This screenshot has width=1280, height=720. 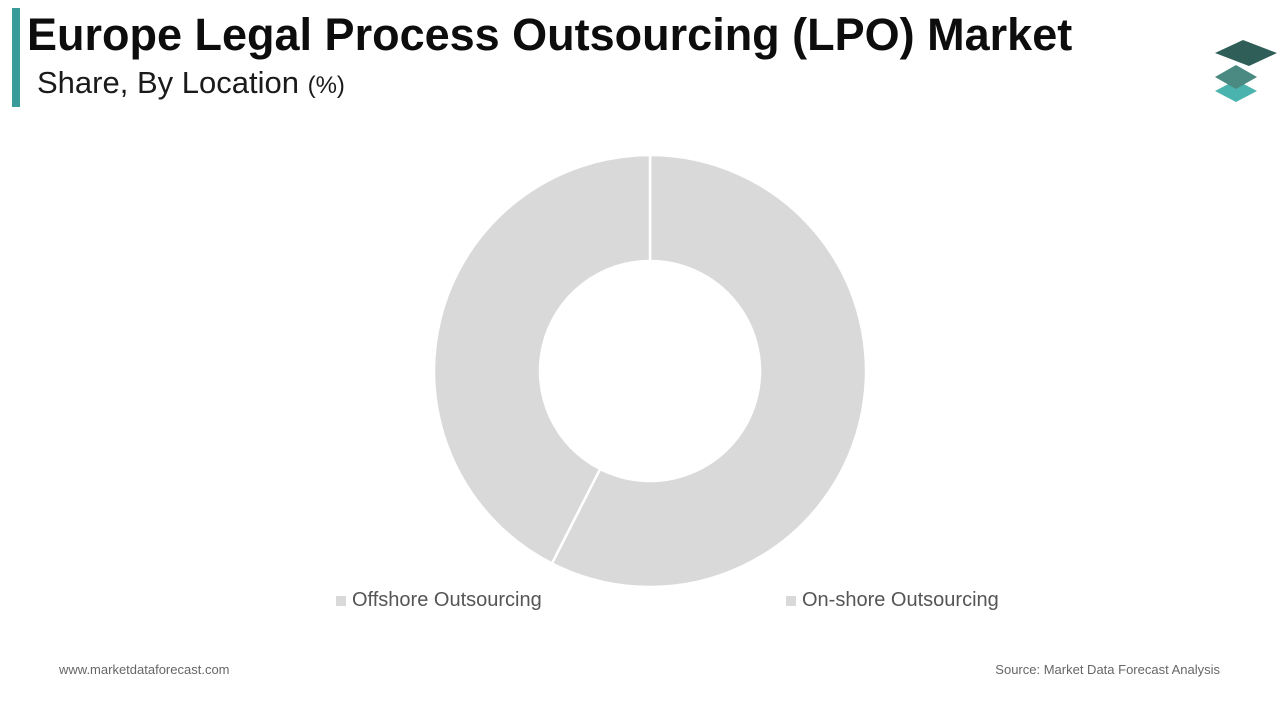 I want to click on subtitle-text: Share, By Location, so click(x=168, y=82).